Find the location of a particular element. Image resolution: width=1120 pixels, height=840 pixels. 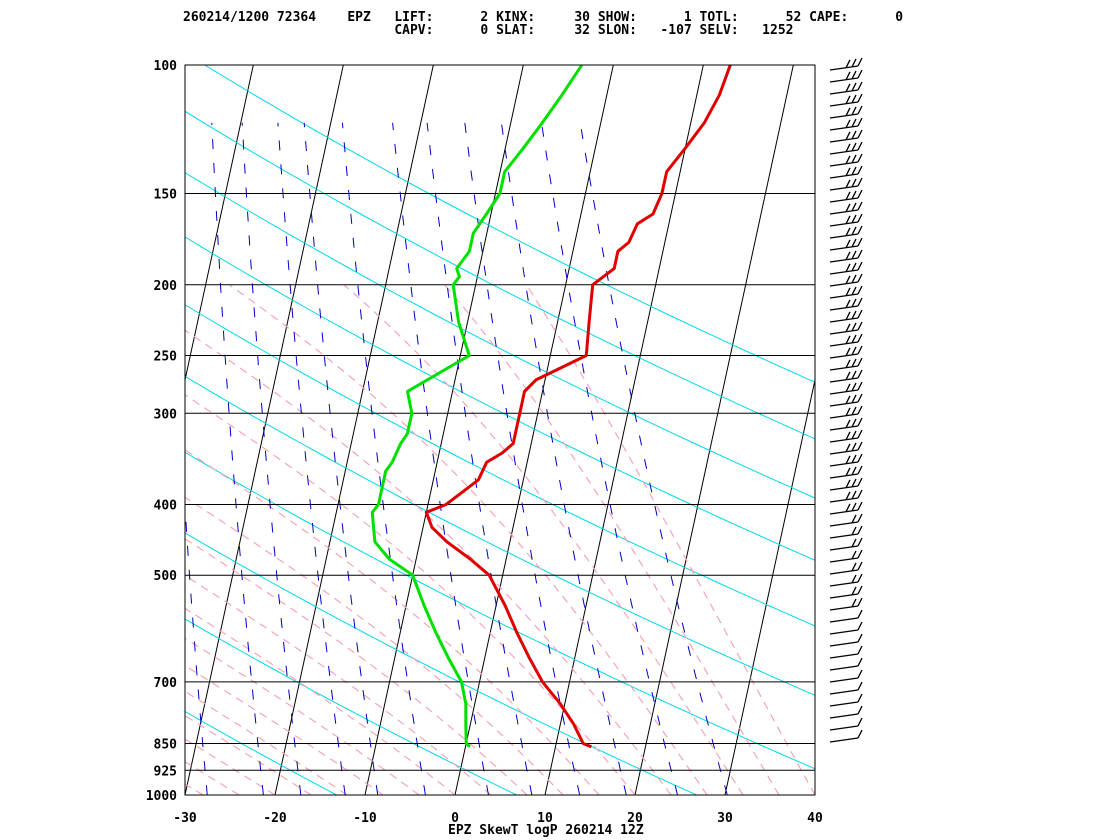

dry-adiabat-line is located at coordinates (441, 663).